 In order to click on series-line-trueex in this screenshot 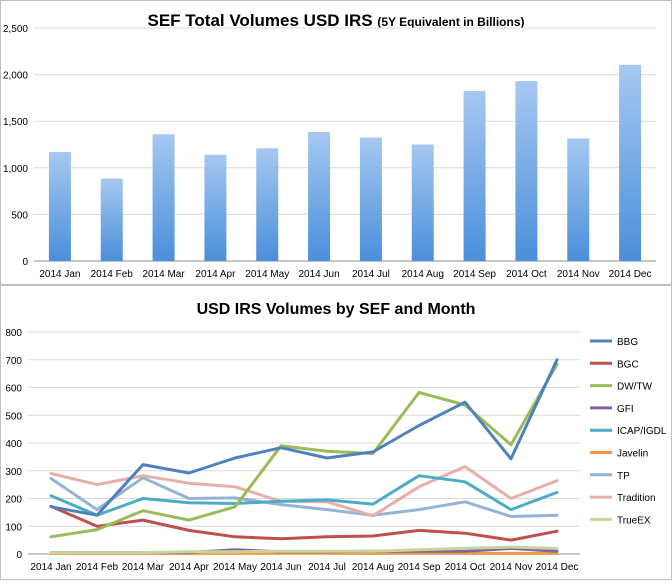, I will do `click(304, 550)`.